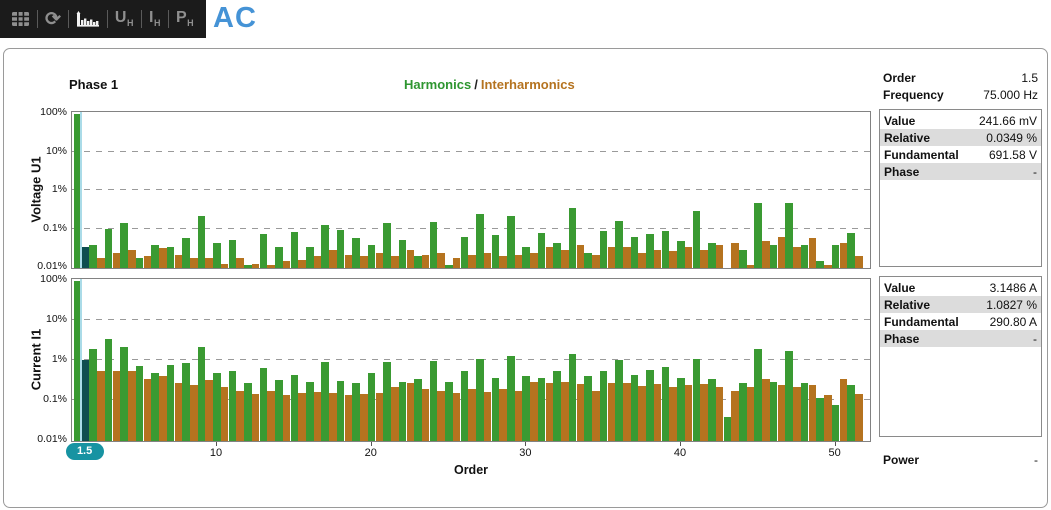  Describe the element at coordinates (185, 19) in the screenshot. I see `power-harmonics-button: PH` at that location.